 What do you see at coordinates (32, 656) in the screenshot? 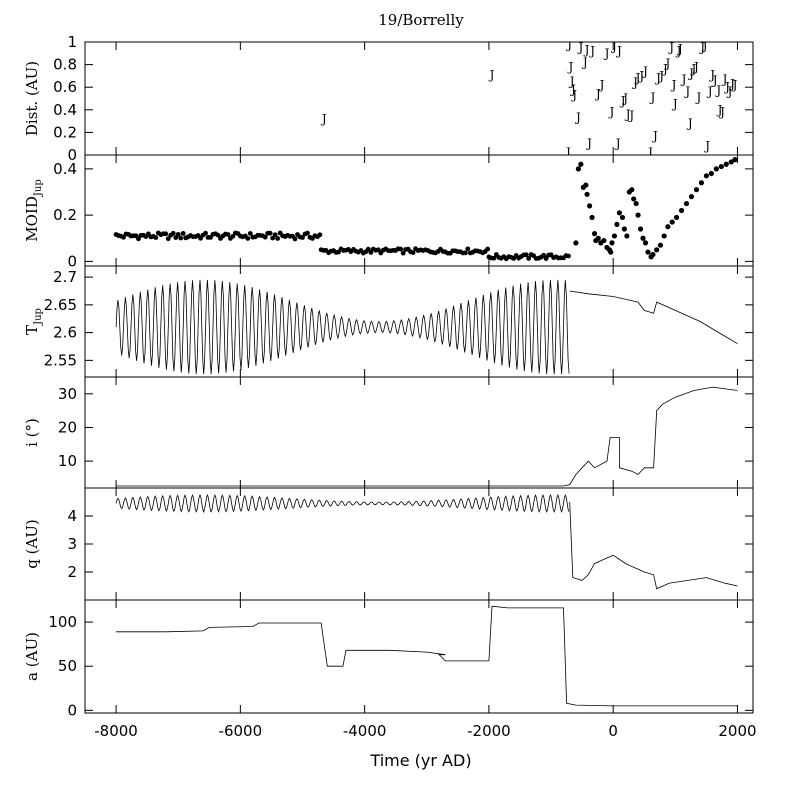
I see `y-axis-label: a (AU)` at bounding box center [32, 656].